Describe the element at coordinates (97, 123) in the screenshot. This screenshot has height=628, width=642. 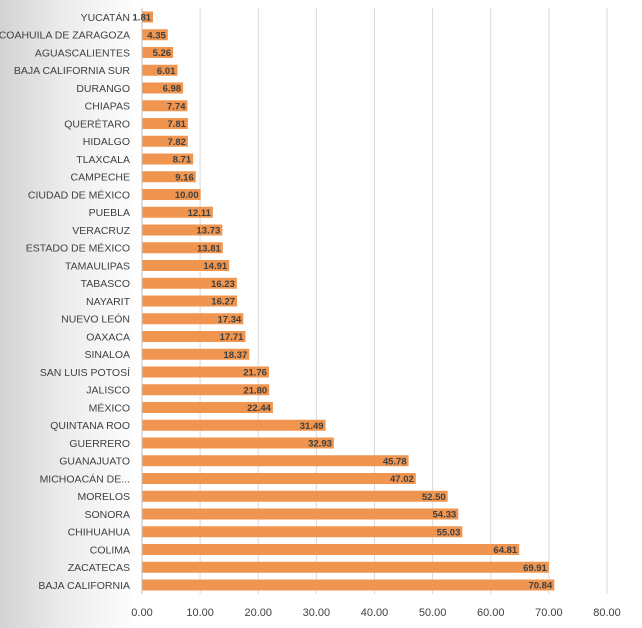
I see `category-label: QUERÉTARO` at that location.